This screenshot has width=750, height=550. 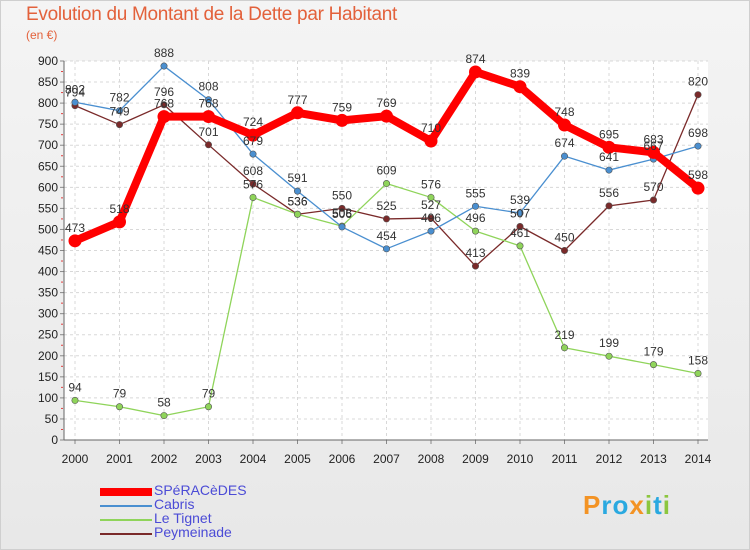 I want to click on data-label: 782, so click(x=119, y=98).